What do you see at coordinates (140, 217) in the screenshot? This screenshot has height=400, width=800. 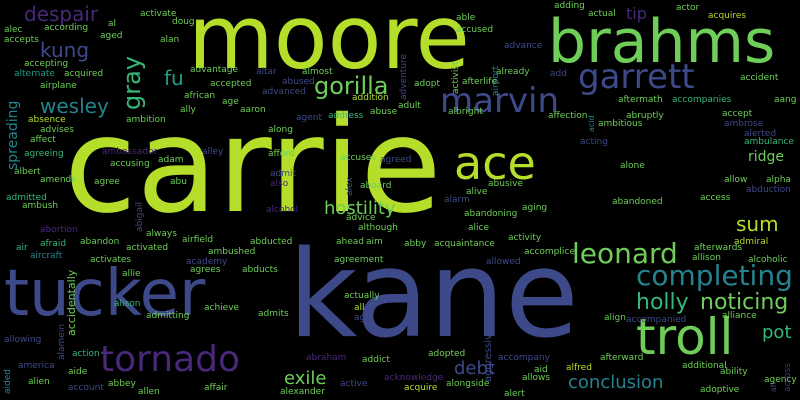 I see `word-abigail: abigail` at bounding box center [140, 217].